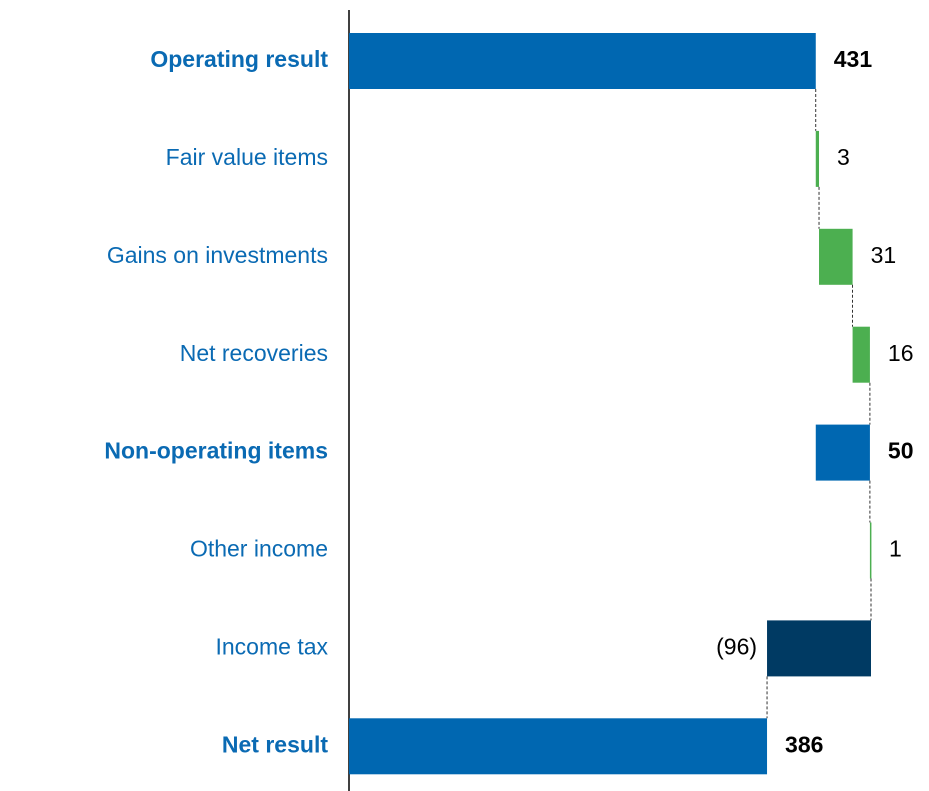 Image resolution: width=929 pixels, height=791 pixels. What do you see at coordinates (853, 59) in the screenshot?
I see `value-label: 431` at bounding box center [853, 59].